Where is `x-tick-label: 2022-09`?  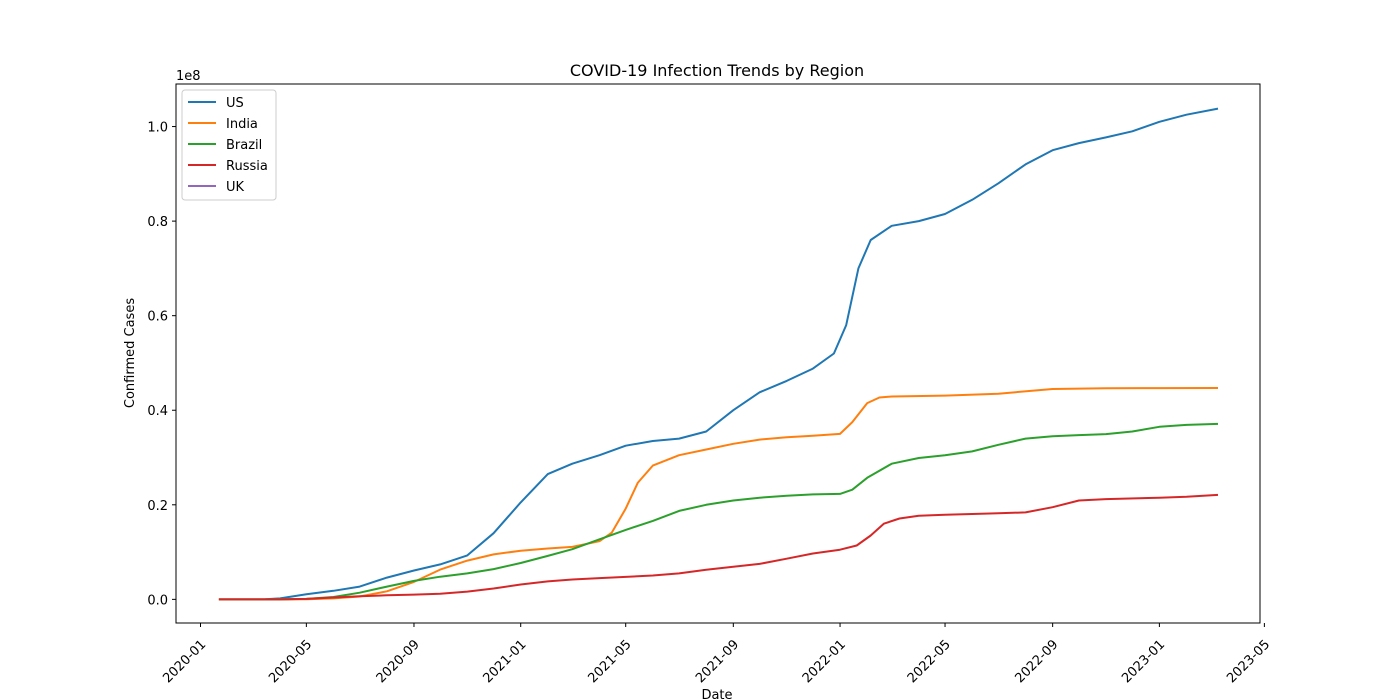
x-tick-label: 2022-09 is located at coordinates (1036, 661).